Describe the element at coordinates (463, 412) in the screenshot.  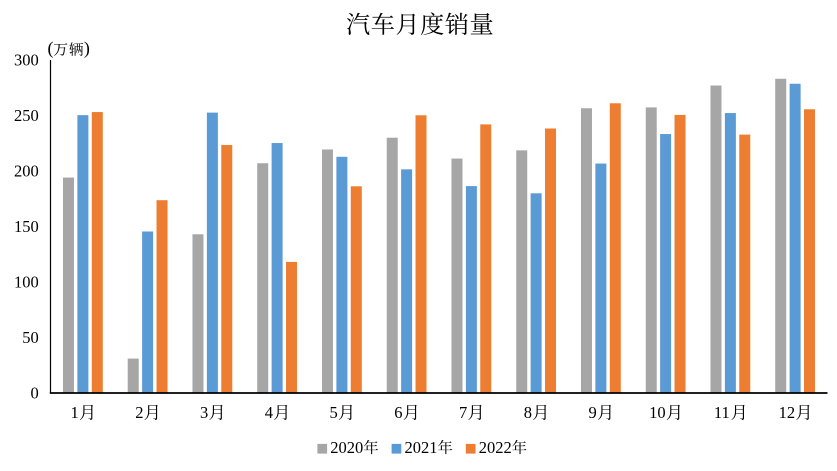
I see `svg-text: 7` at that location.